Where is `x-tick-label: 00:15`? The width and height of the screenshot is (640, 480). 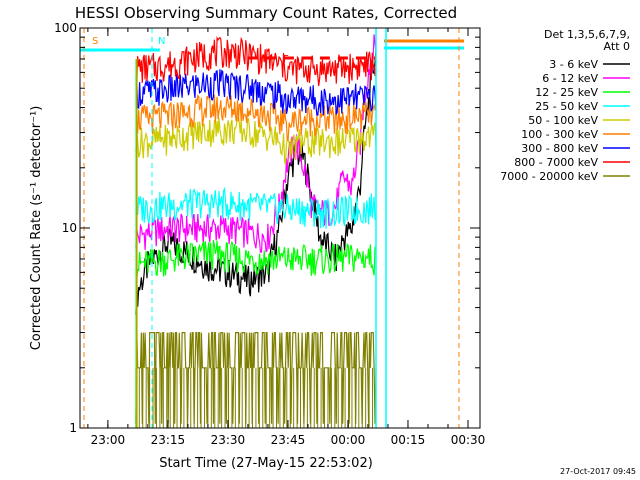 x-tick-label: 00:15 is located at coordinates (408, 440).